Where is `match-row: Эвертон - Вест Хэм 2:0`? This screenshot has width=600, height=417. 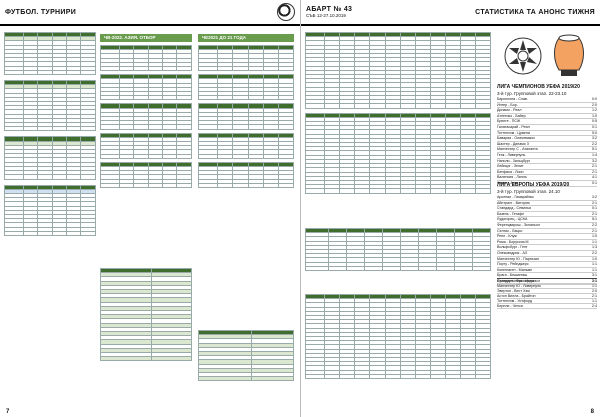 match-row: Эвертон - Вест Хэм 2:0 is located at coordinates (547, 291).